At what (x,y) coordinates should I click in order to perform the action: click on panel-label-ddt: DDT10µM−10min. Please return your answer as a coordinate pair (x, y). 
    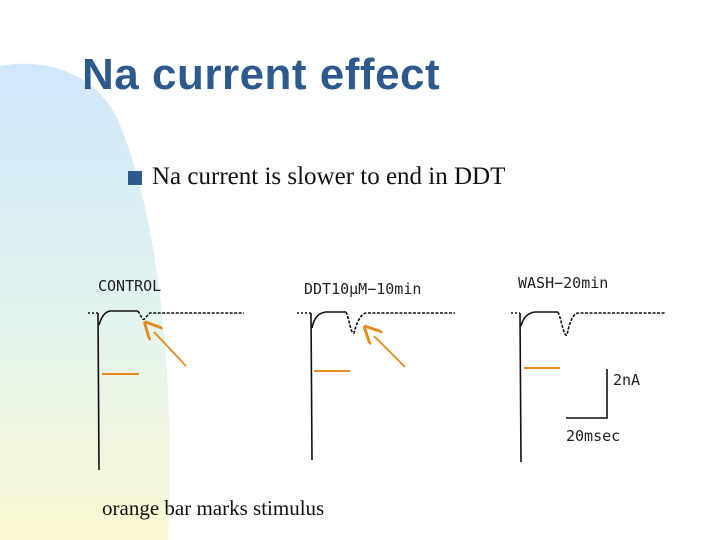
    Looking at the image, I should click on (362, 289).